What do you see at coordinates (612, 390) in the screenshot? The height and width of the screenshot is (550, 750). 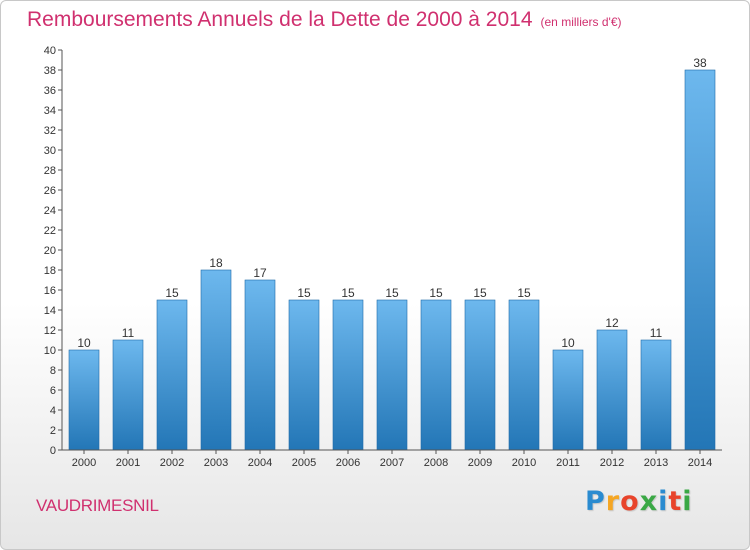 I see `bar-2012` at bounding box center [612, 390].